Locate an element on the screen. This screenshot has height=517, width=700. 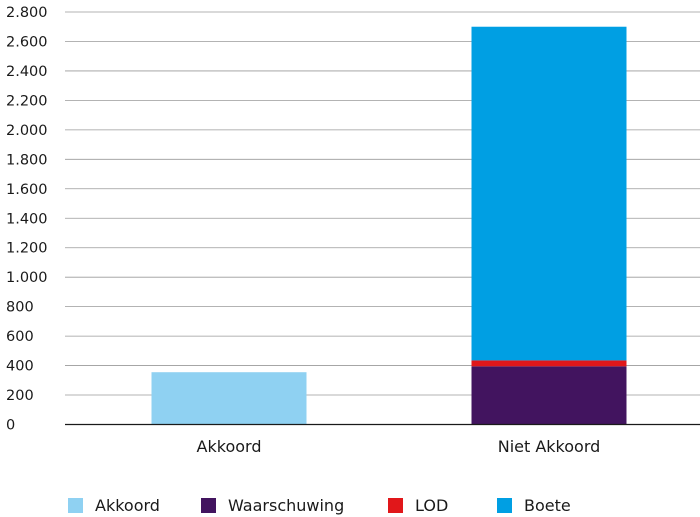
legend-item: LOD is located at coordinates (418, 505).